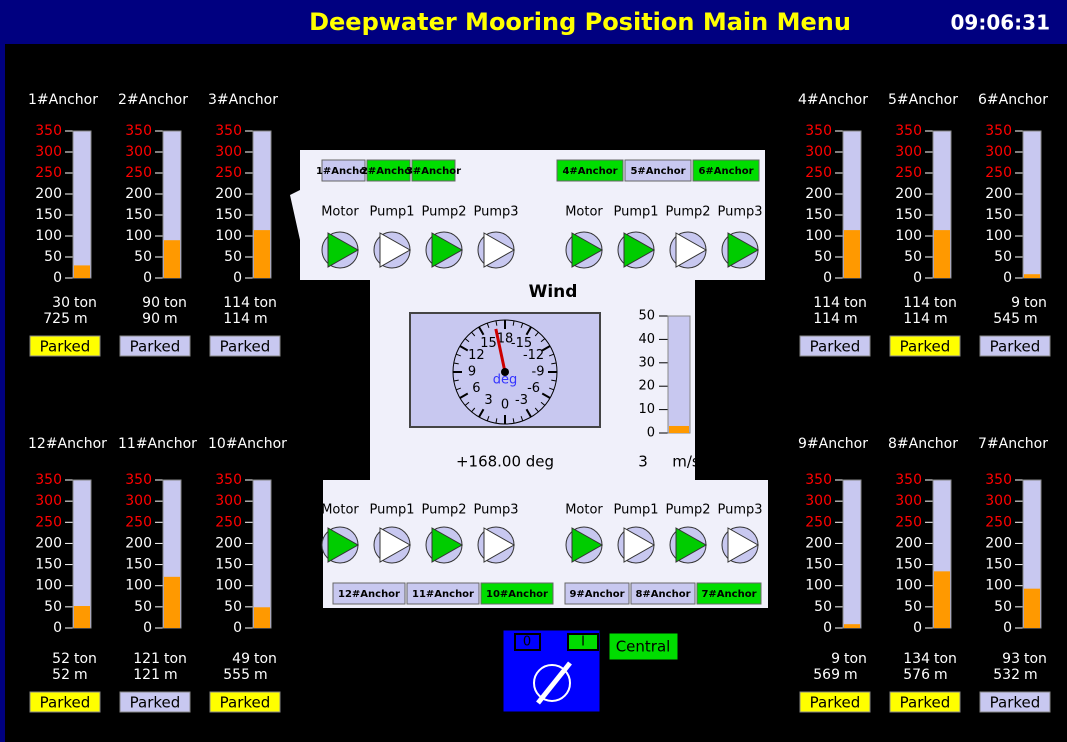 The height and width of the screenshot is (742, 1067). What do you see at coordinates (643, 462) in the screenshot?
I see `wind-speed-reading: 3` at bounding box center [643, 462].